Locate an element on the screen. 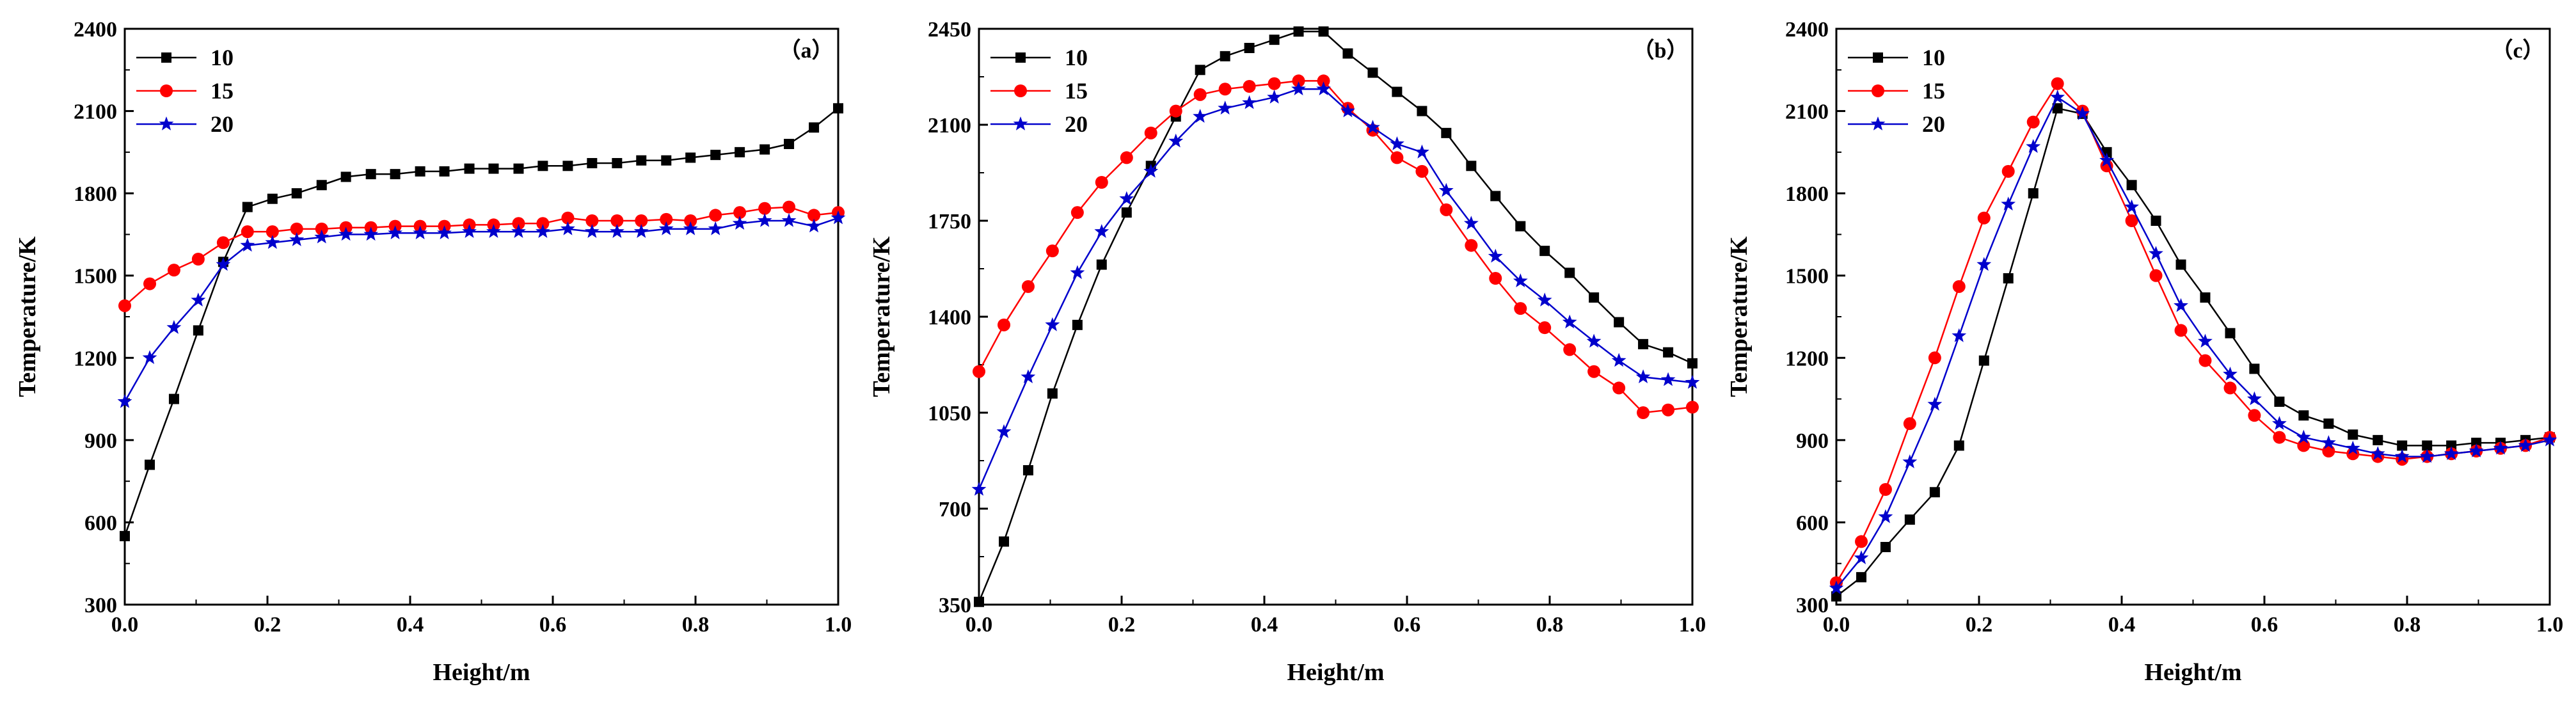 Image resolution: width=2576 pixels, height=707 pixels. x-axis-title: Height/m is located at coordinates (482, 672).